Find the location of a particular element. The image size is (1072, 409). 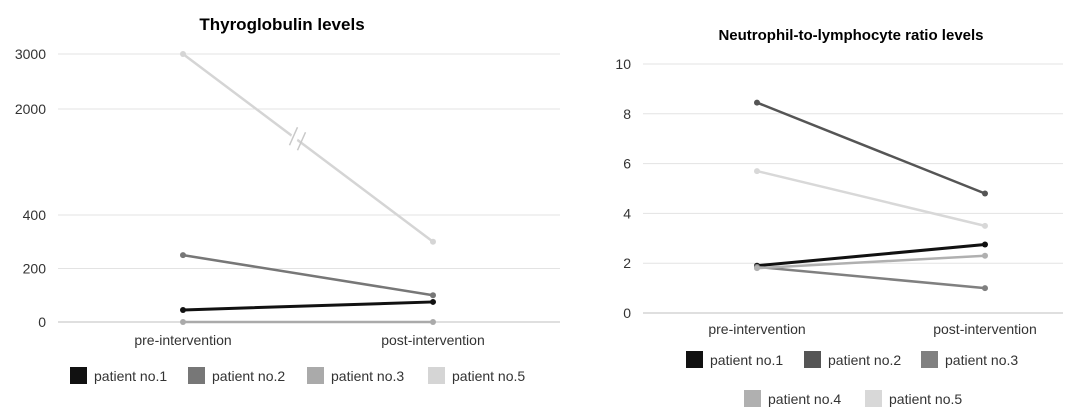

axis-break-gap is located at coordinates (295, 135).